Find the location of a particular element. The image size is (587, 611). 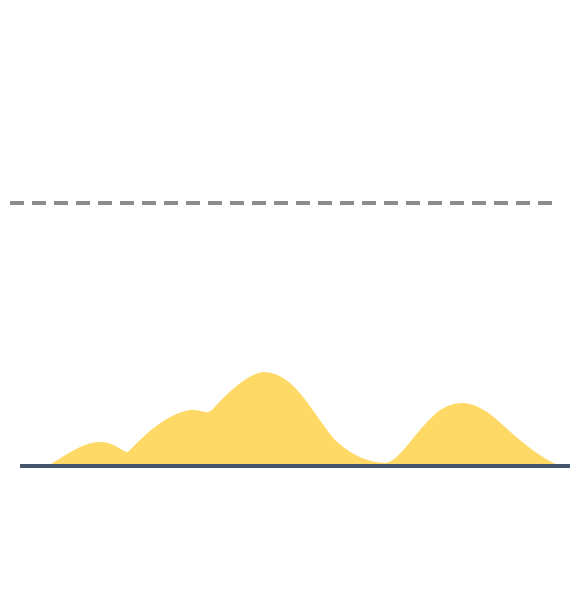

likelihood-density is located at coordinates (304, 419).